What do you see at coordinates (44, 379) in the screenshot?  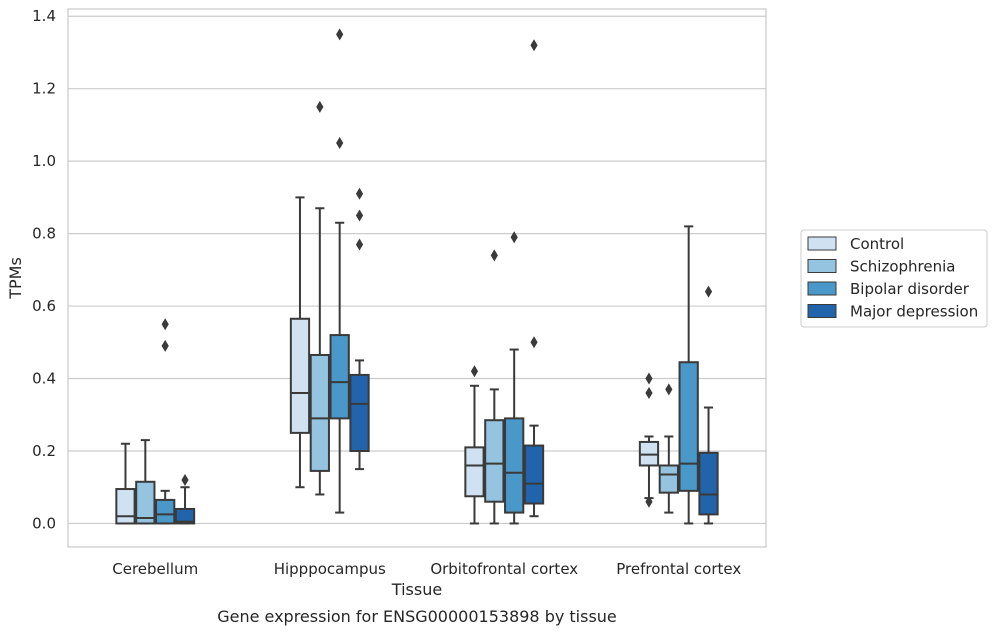 I see `y-tick-label: 0.4` at bounding box center [44, 379].